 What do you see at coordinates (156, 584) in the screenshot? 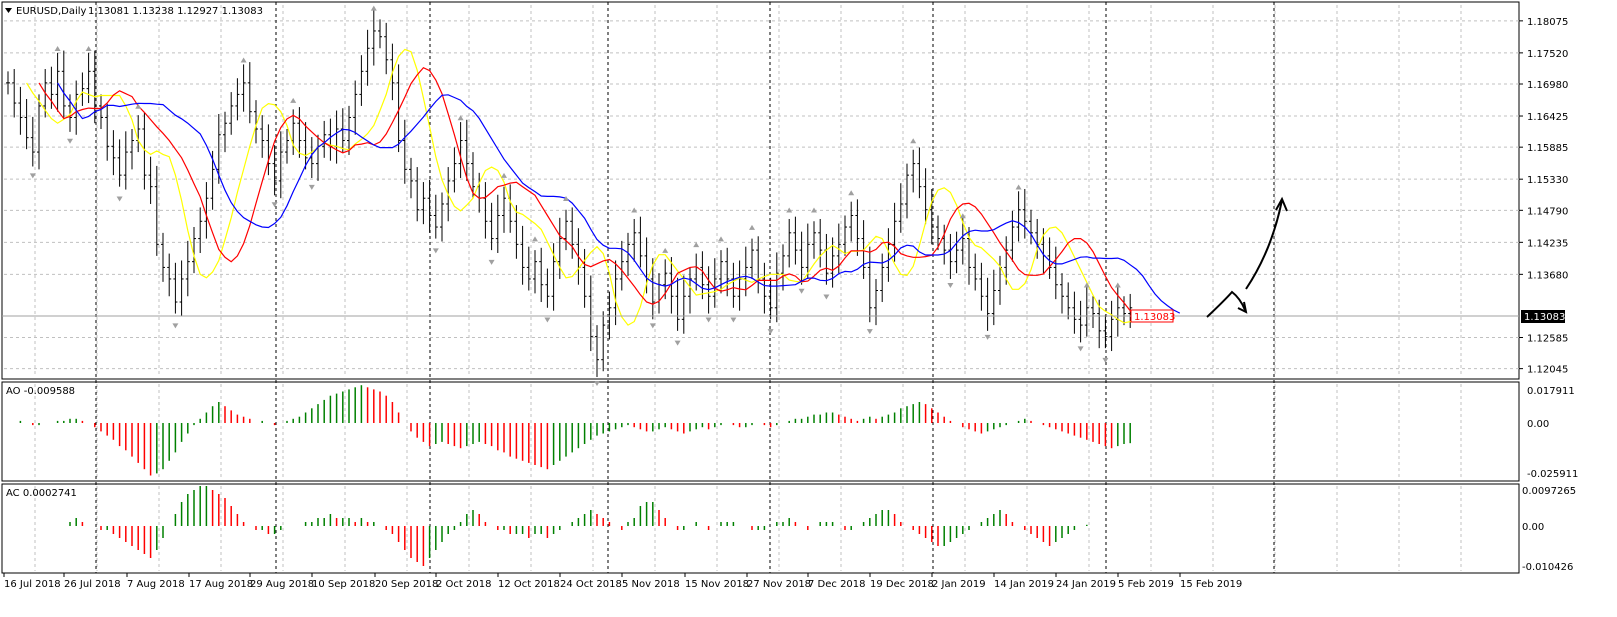
I see `time-tick-label: 7 Aug 2018` at bounding box center [156, 584].